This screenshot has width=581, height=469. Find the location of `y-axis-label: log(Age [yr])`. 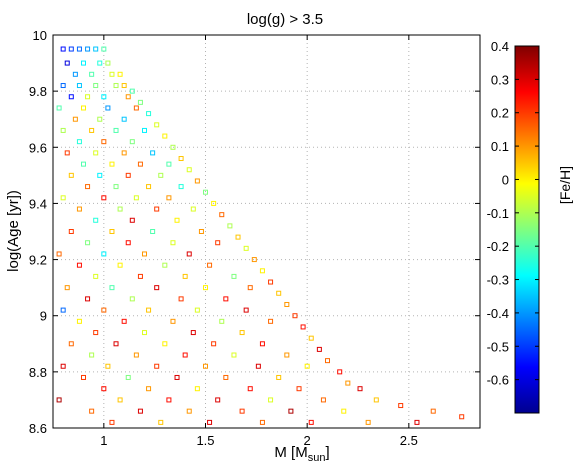

y-axis-label: log(Age [yr]) is located at coordinates (13, 231).